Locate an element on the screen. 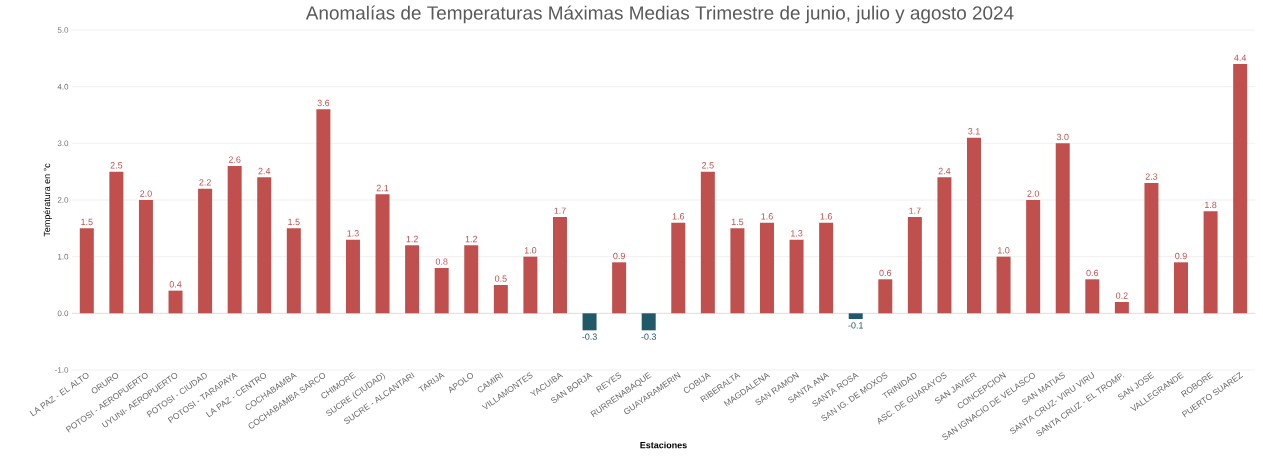  data-label: 2.2 is located at coordinates (205, 182).